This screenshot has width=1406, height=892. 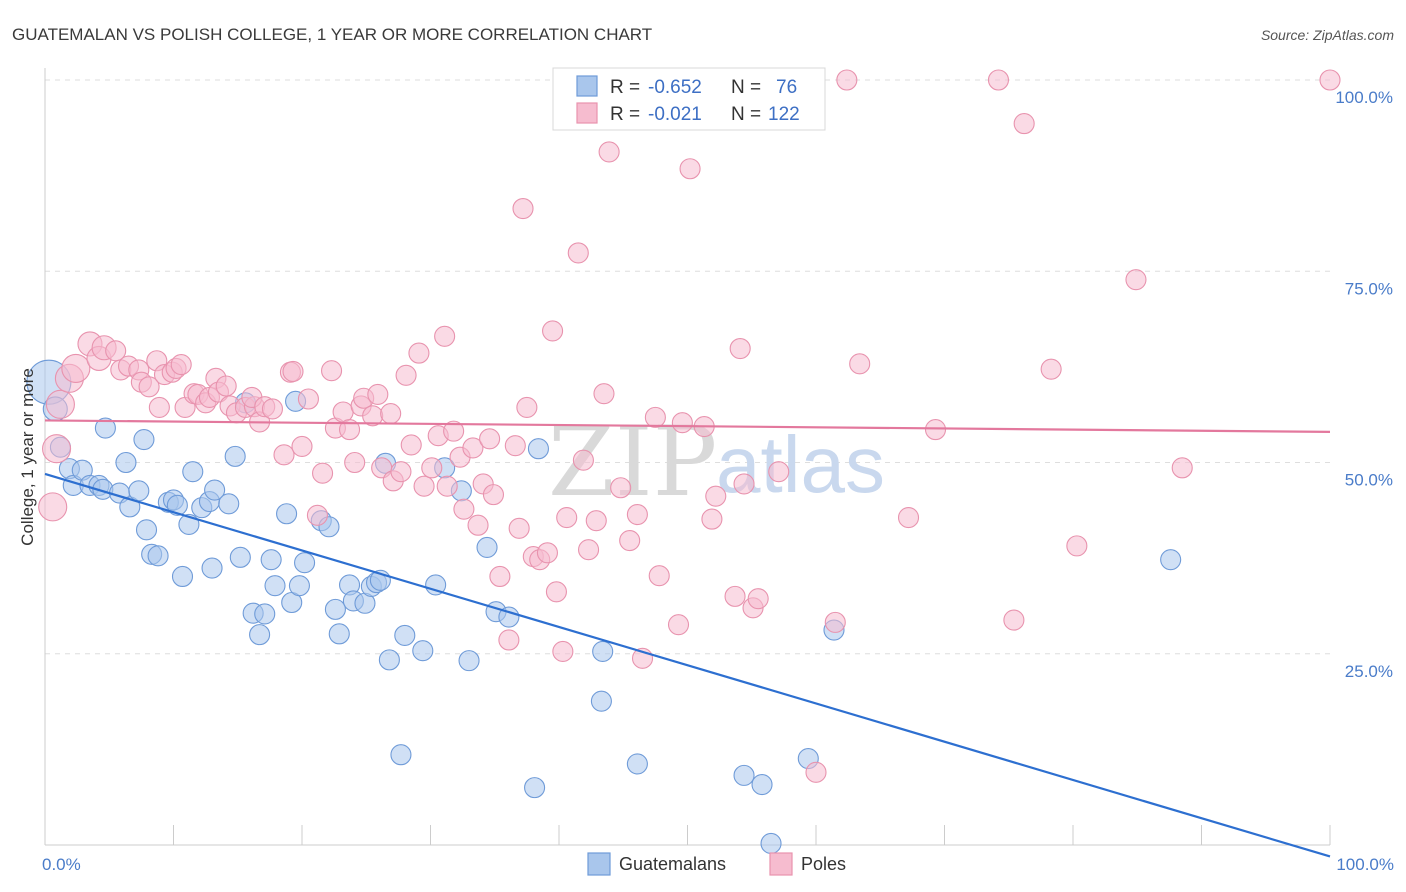 What do you see at coordinates (587, 86) in the screenshot?
I see `stats-legend-swatch-guatemalans` at bounding box center [587, 86].